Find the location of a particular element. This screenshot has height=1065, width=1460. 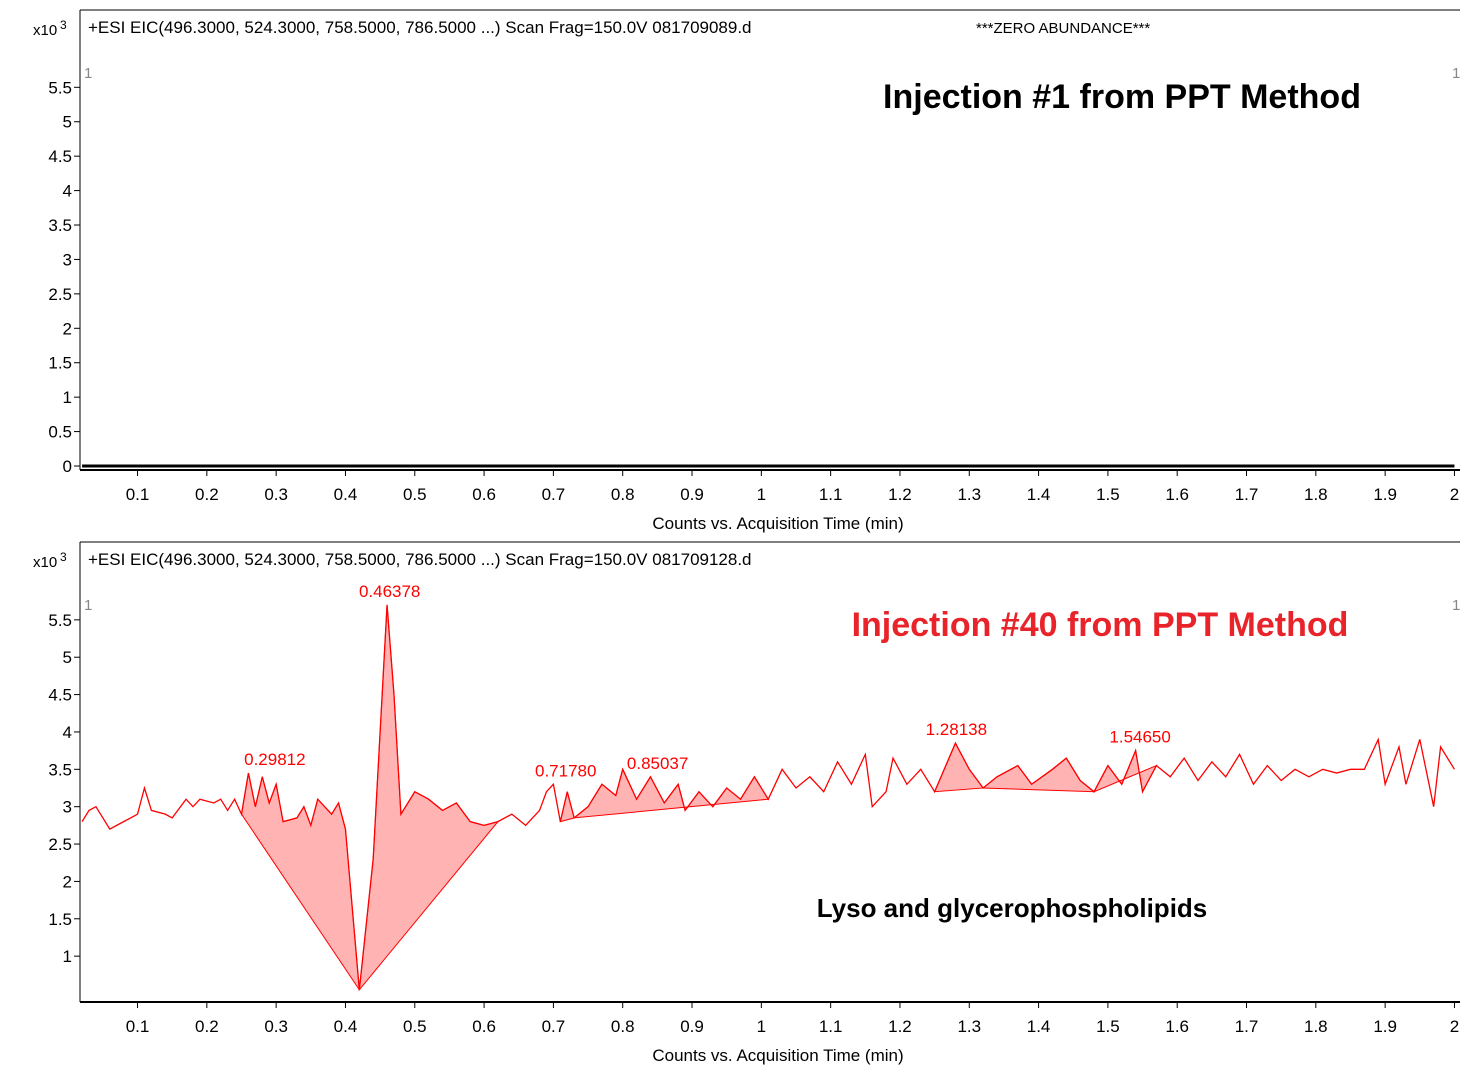

peak-label: 1.54650 is located at coordinates (1139, 737).